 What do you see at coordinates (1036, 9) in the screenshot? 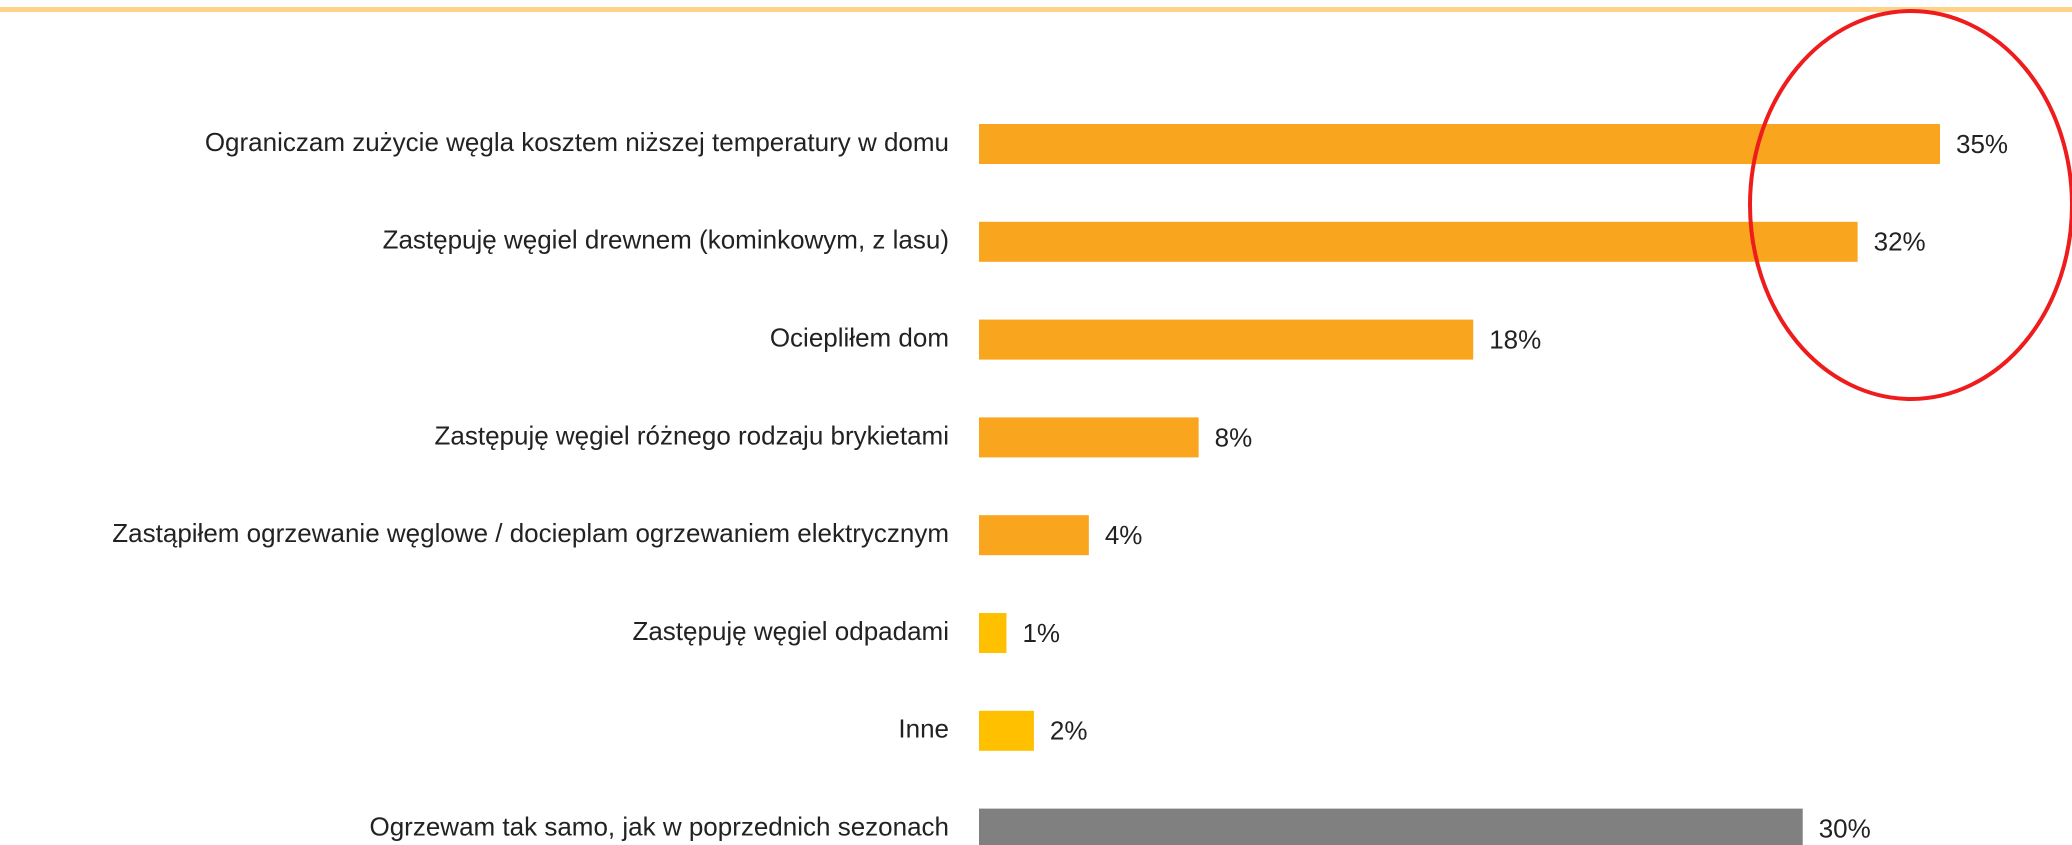
I see `top-rule` at bounding box center [1036, 9].